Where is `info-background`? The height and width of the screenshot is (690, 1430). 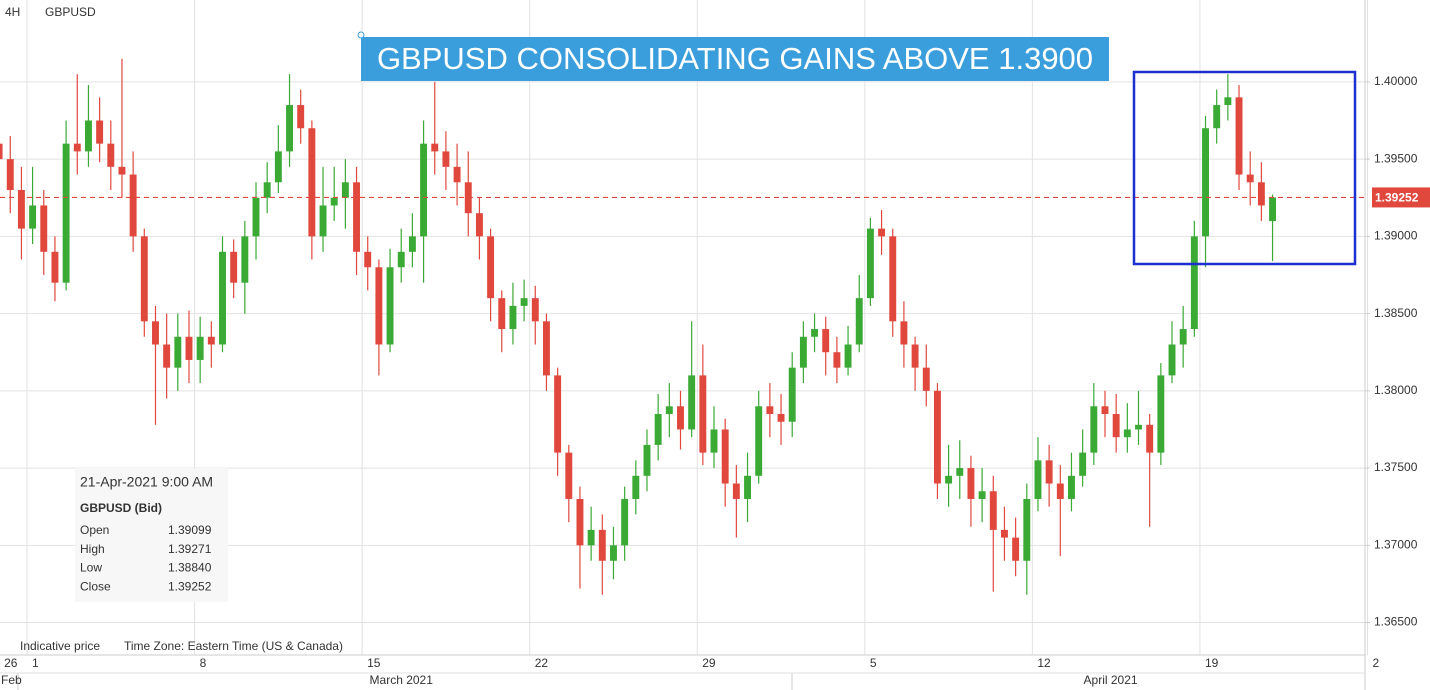
info-background is located at coordinates (151, 535).